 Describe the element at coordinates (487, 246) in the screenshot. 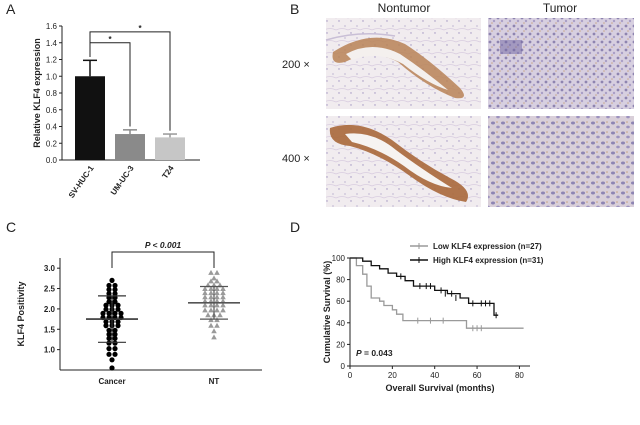

I see `legend-label: Low KLF4 expression (n=27)` at that location.